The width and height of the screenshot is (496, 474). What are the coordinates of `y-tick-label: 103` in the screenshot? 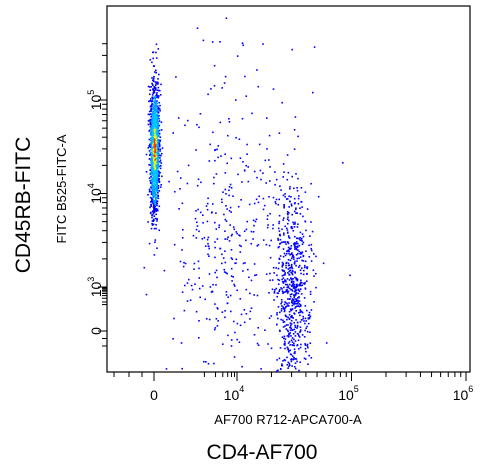 It's located at (95, 287).